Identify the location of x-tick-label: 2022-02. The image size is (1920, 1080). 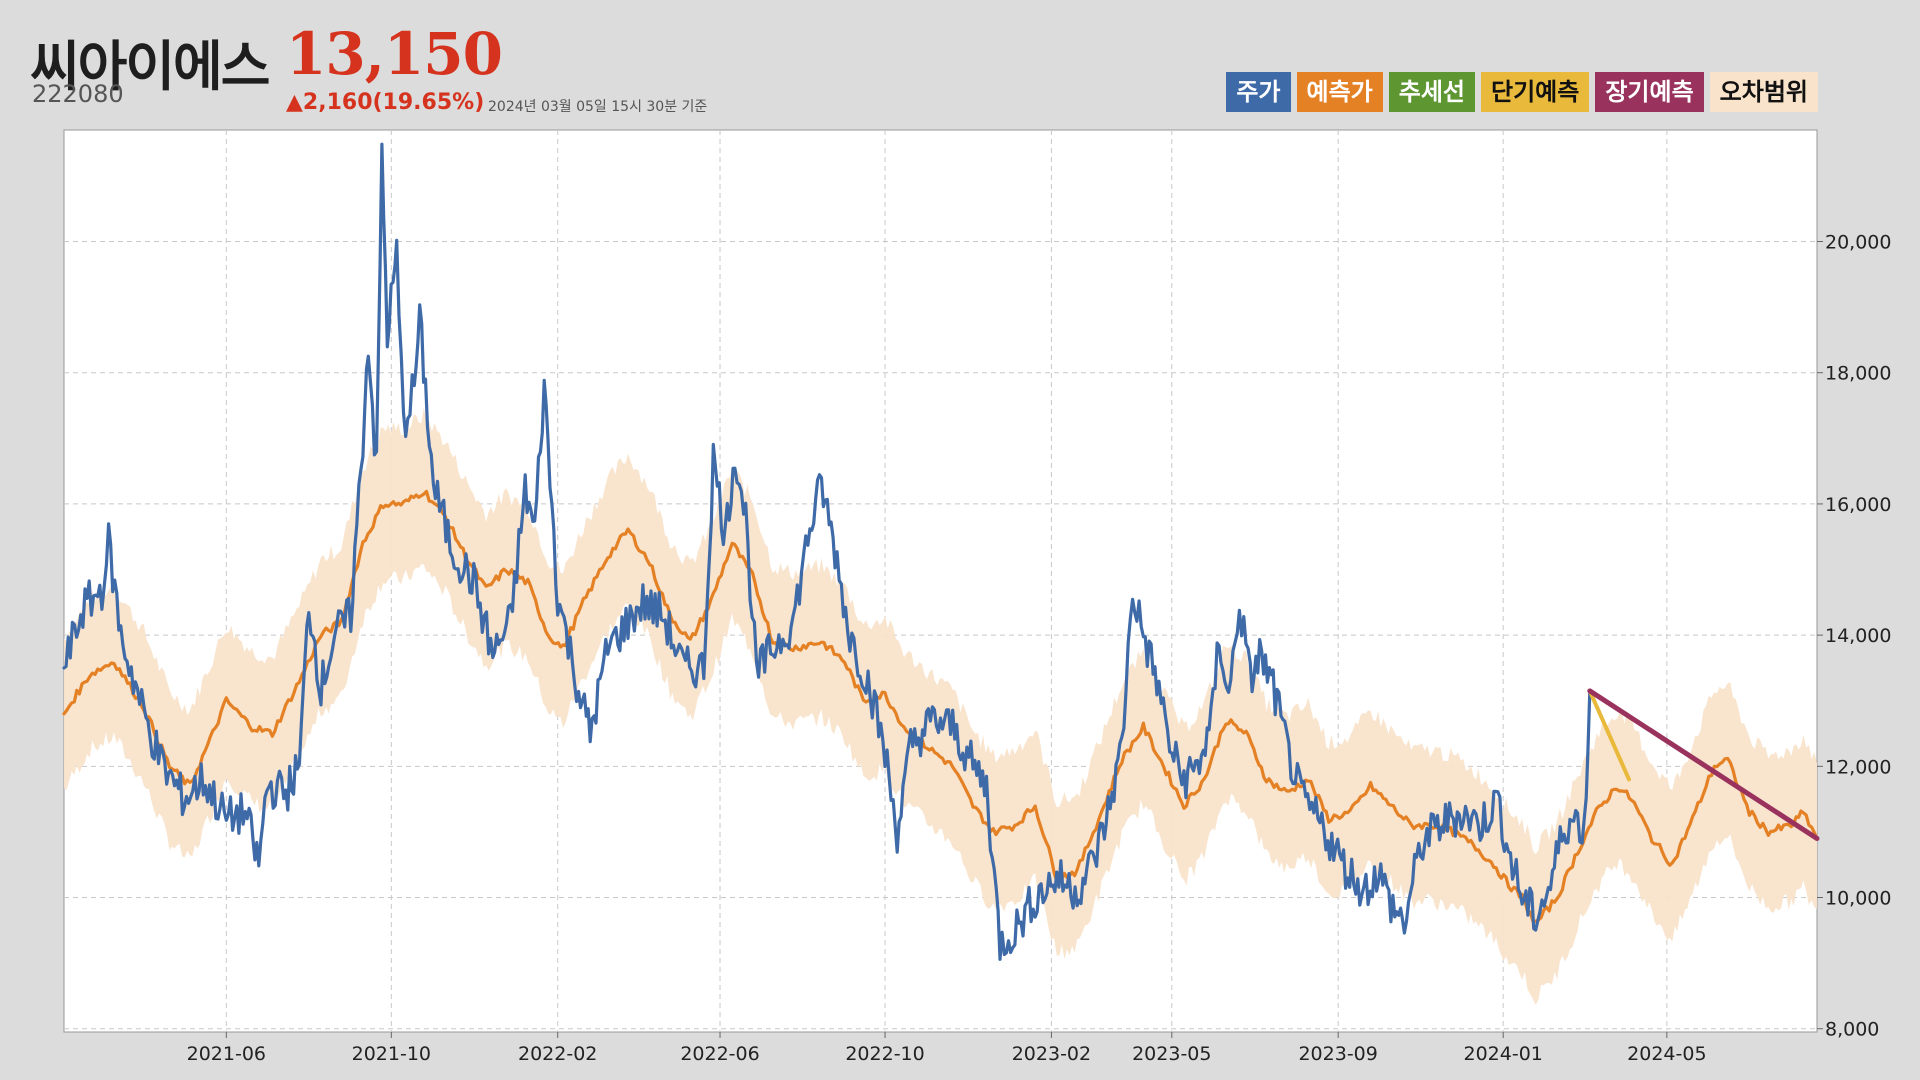
(557, 1054).